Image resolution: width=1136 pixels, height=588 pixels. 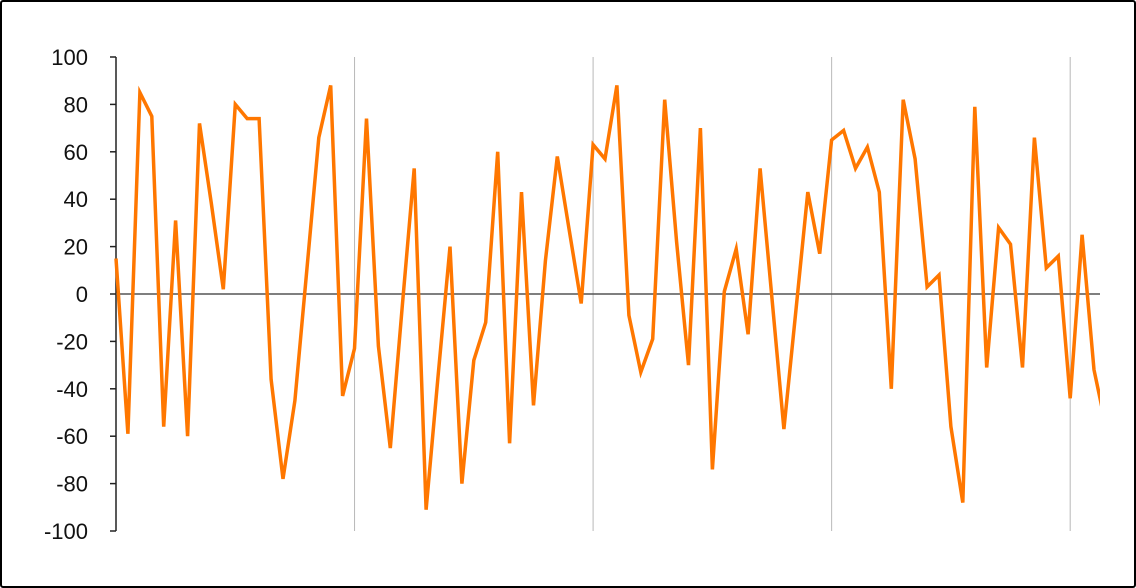 I want to click on y-tick-label: 100, so click(x=69, y=57).